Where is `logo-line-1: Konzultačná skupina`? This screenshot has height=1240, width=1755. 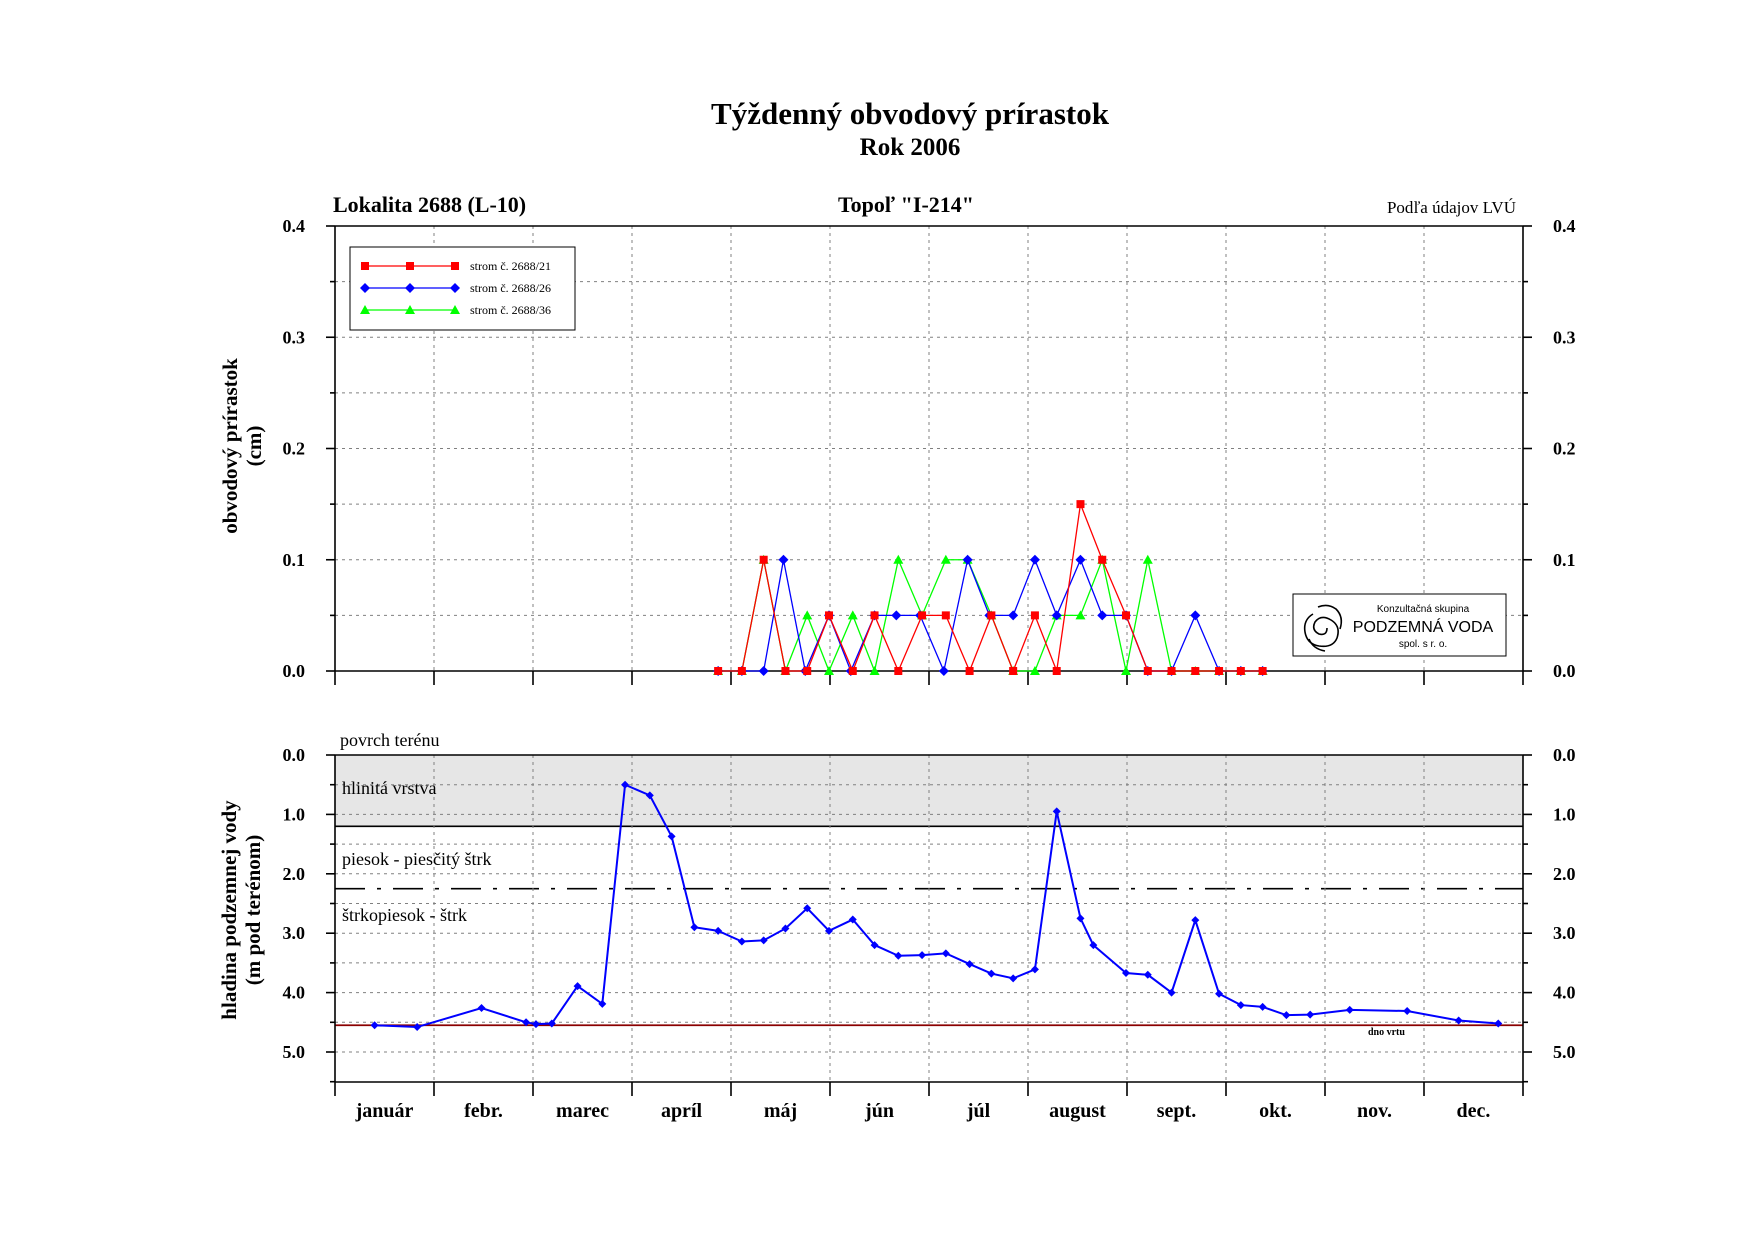
logo-line-1: Konzultačná skupina is located at coordinates (1423, 609).